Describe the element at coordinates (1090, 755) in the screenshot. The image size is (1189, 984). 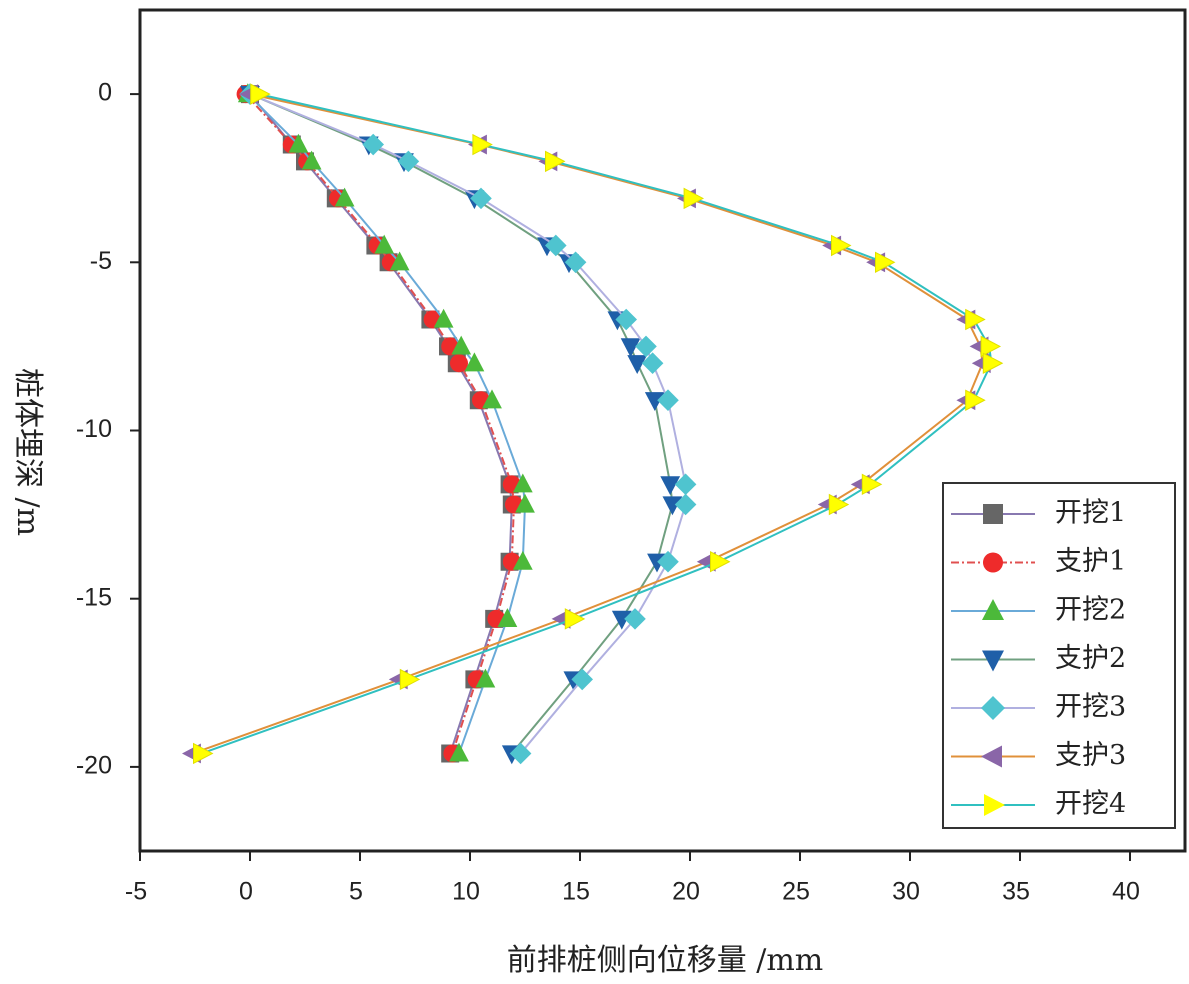
I see `legend-label: 支护3` at that location.